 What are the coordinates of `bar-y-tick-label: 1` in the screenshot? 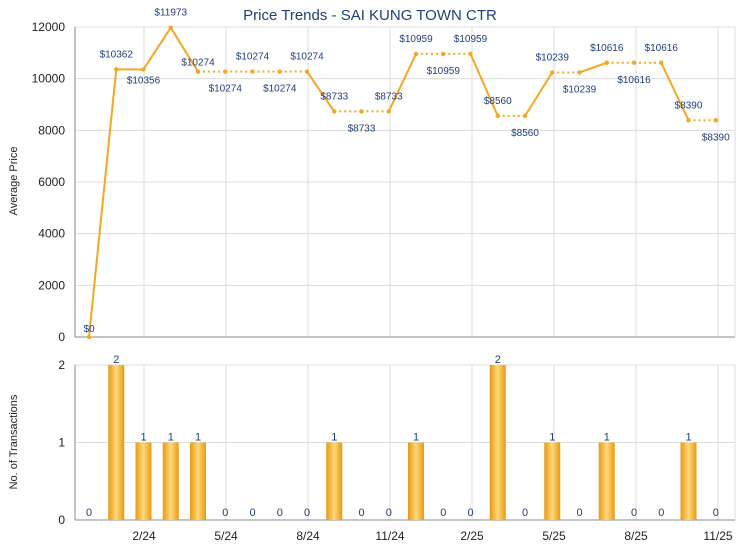 It's located at (61, 443).